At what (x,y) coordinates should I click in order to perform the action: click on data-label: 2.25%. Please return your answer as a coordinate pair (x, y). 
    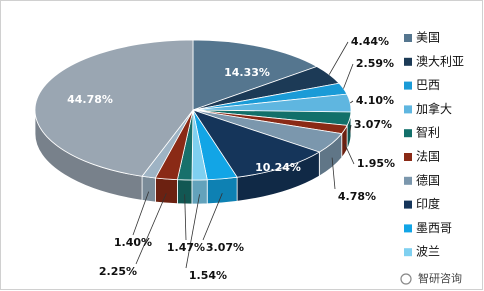
    Looking at the image, I should click on (118, 271).